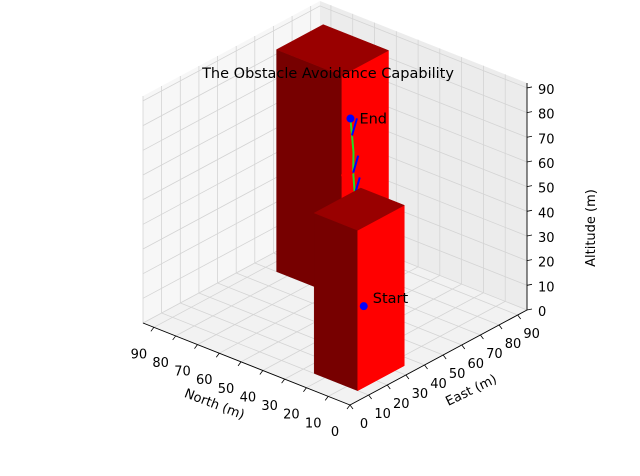 The height and width of the screenshot is (476, 640). I want to click on end-label: End, so click(373, 120).